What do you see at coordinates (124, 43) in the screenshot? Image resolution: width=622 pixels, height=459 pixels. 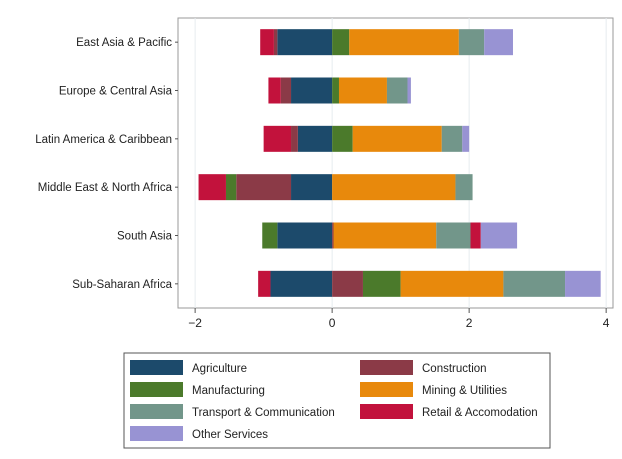 I see `y-tick-label: East Asia & Pacific` at bounding box center [124, 43].